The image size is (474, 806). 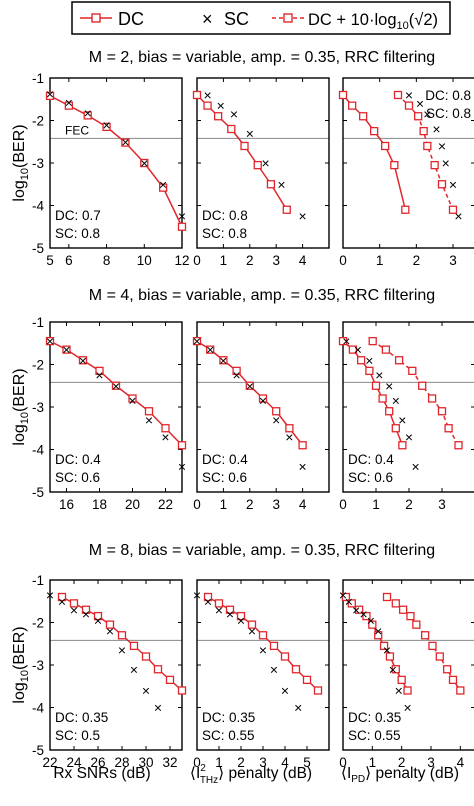 What do you see at coordinates (19, 434) in the screenshot?
I see `y-axis-label-main: log` at bounding box center [19, 434].